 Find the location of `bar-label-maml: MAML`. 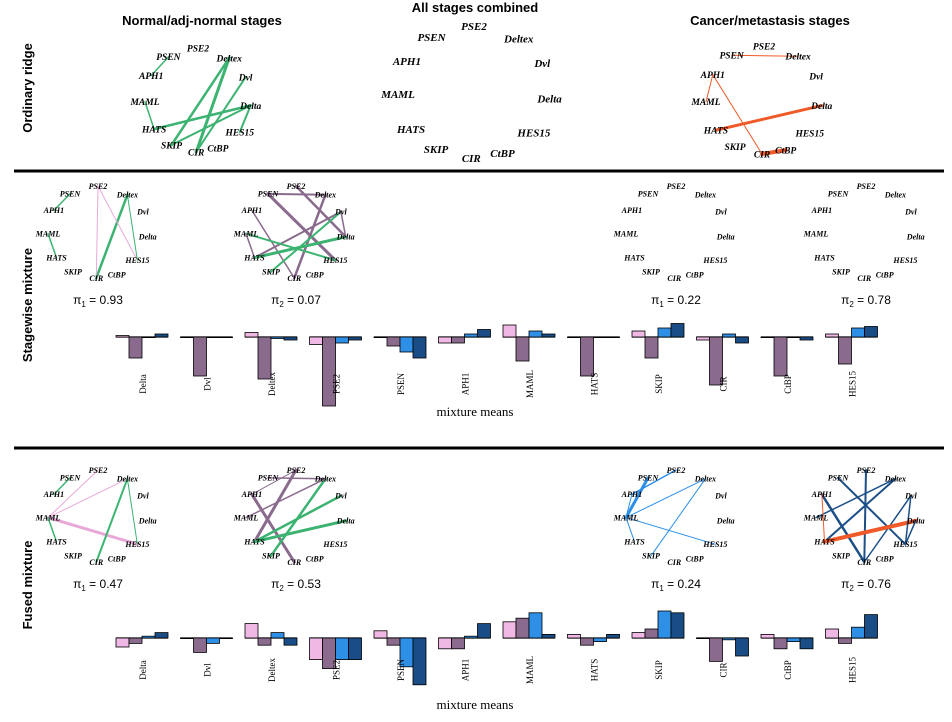

bar-label-maml: MAML is located at coordinates (530, 670).